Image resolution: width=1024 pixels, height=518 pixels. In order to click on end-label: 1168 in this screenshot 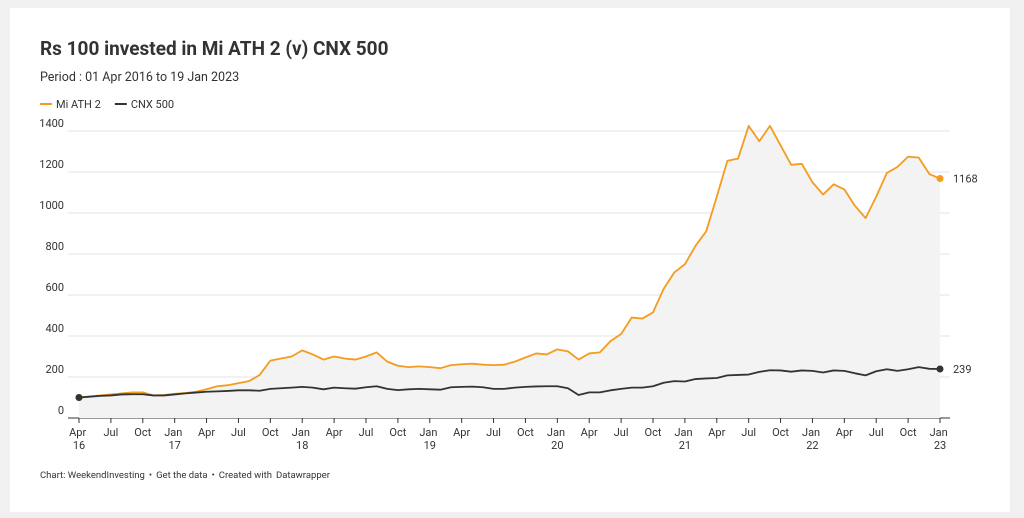, I will do `click(965, 179)`.